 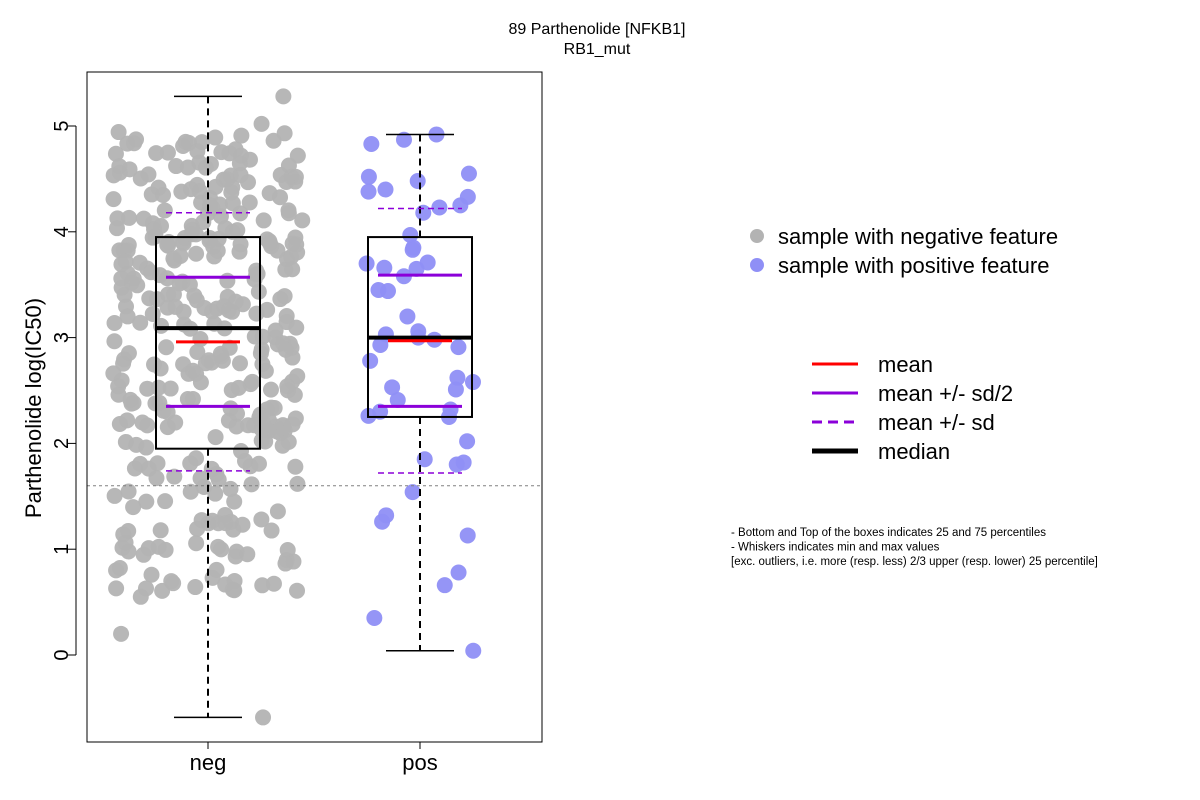 What do you see at coordinates (208, 343) in the screenshot?
I see `iqr-box` at bounding box center [208, 343].